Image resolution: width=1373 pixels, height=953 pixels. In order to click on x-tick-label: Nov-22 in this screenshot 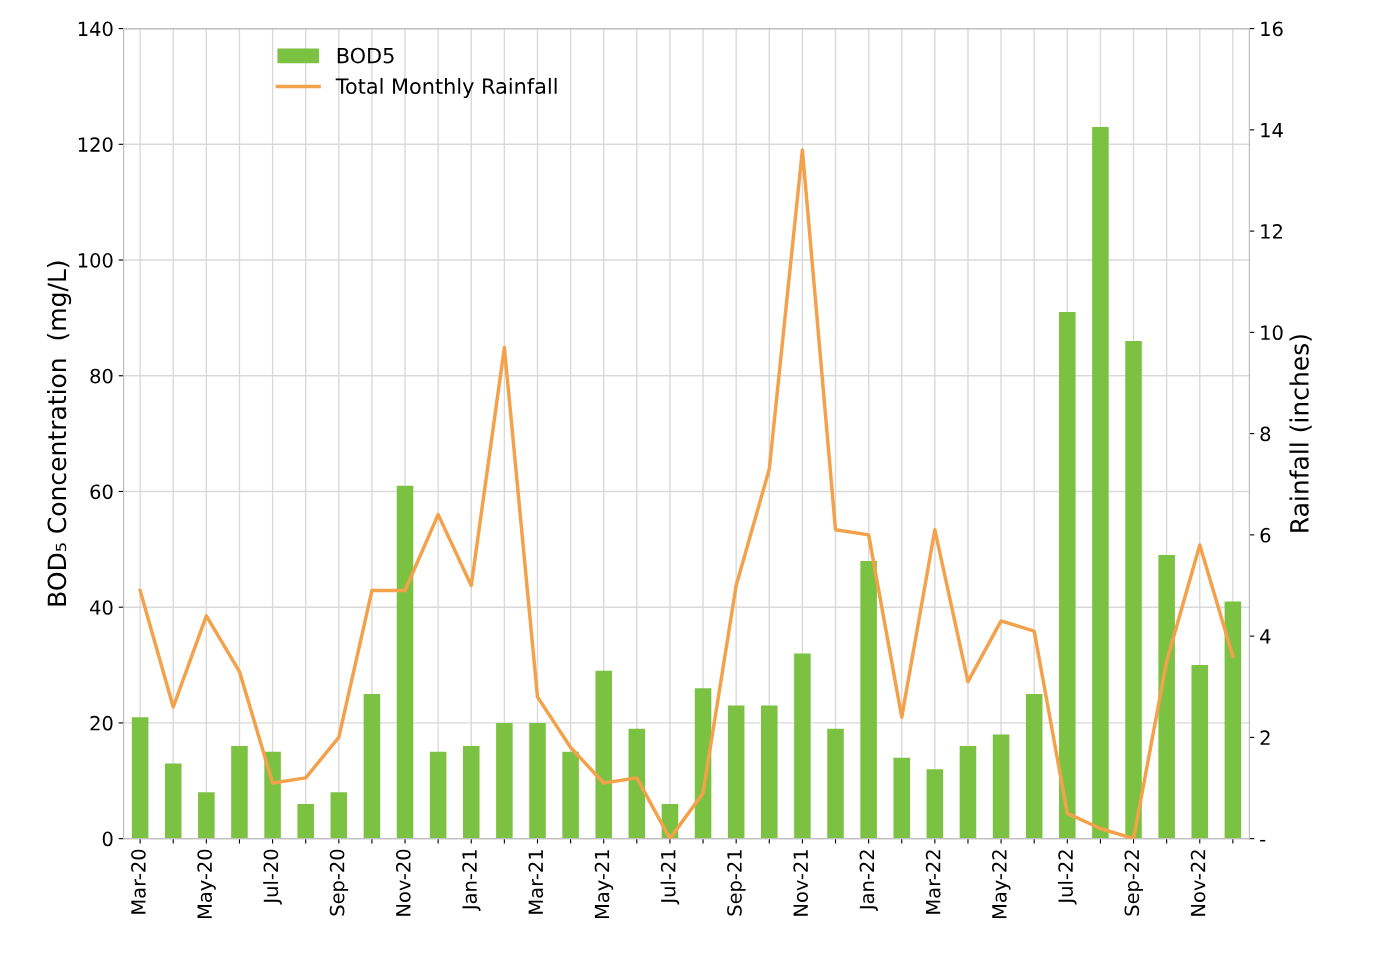, I will do `click(1198, 883)`.